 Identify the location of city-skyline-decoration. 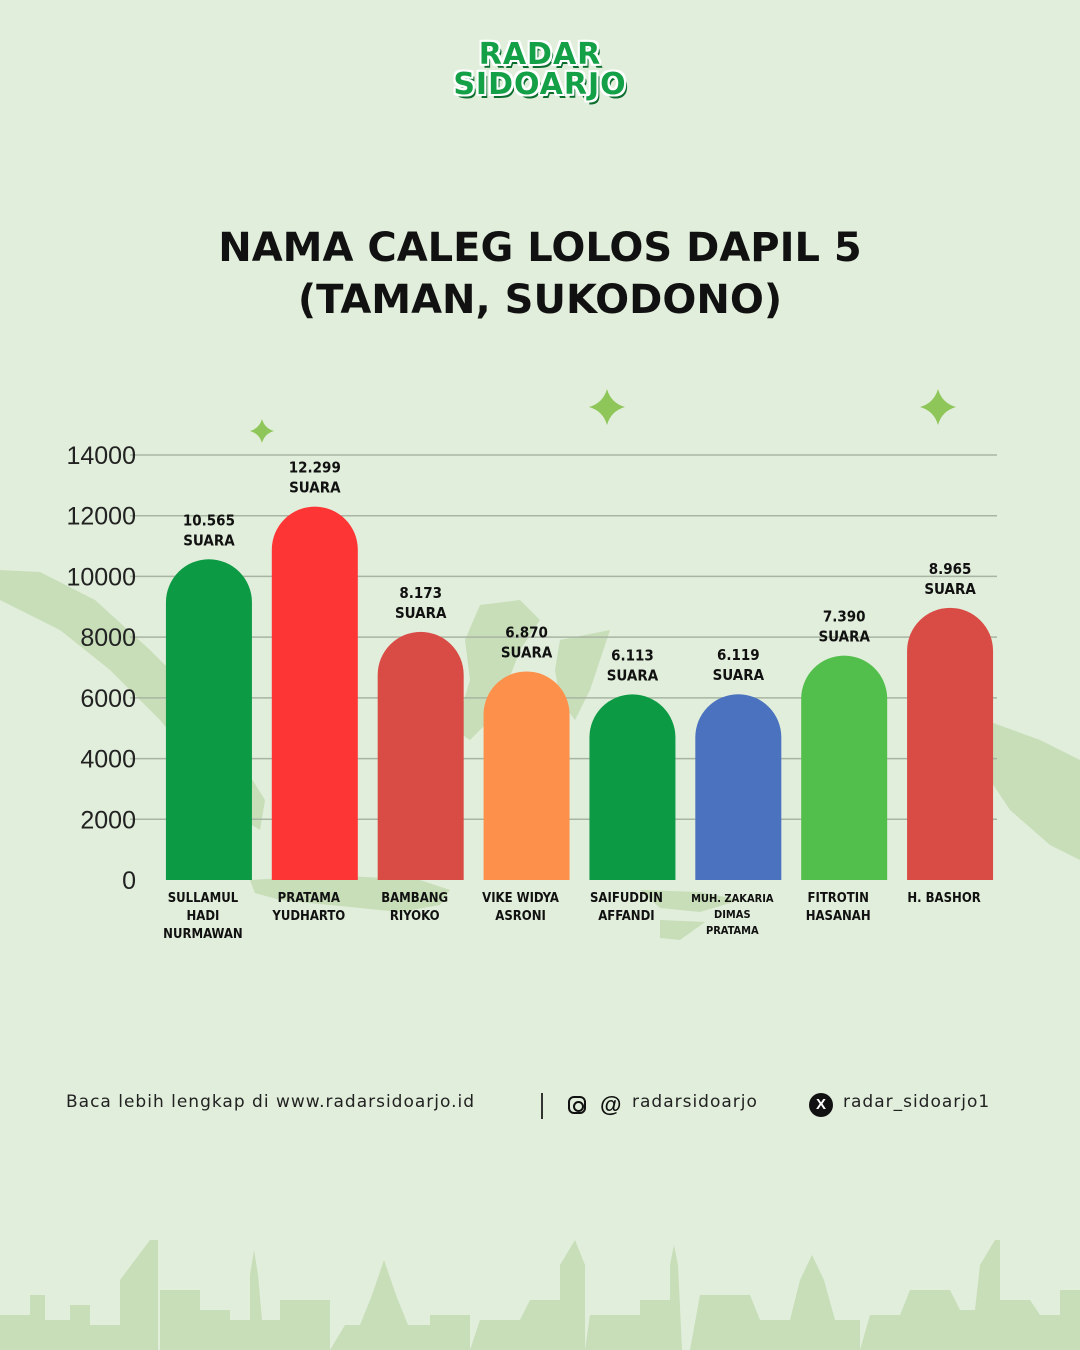
(540, 1295).